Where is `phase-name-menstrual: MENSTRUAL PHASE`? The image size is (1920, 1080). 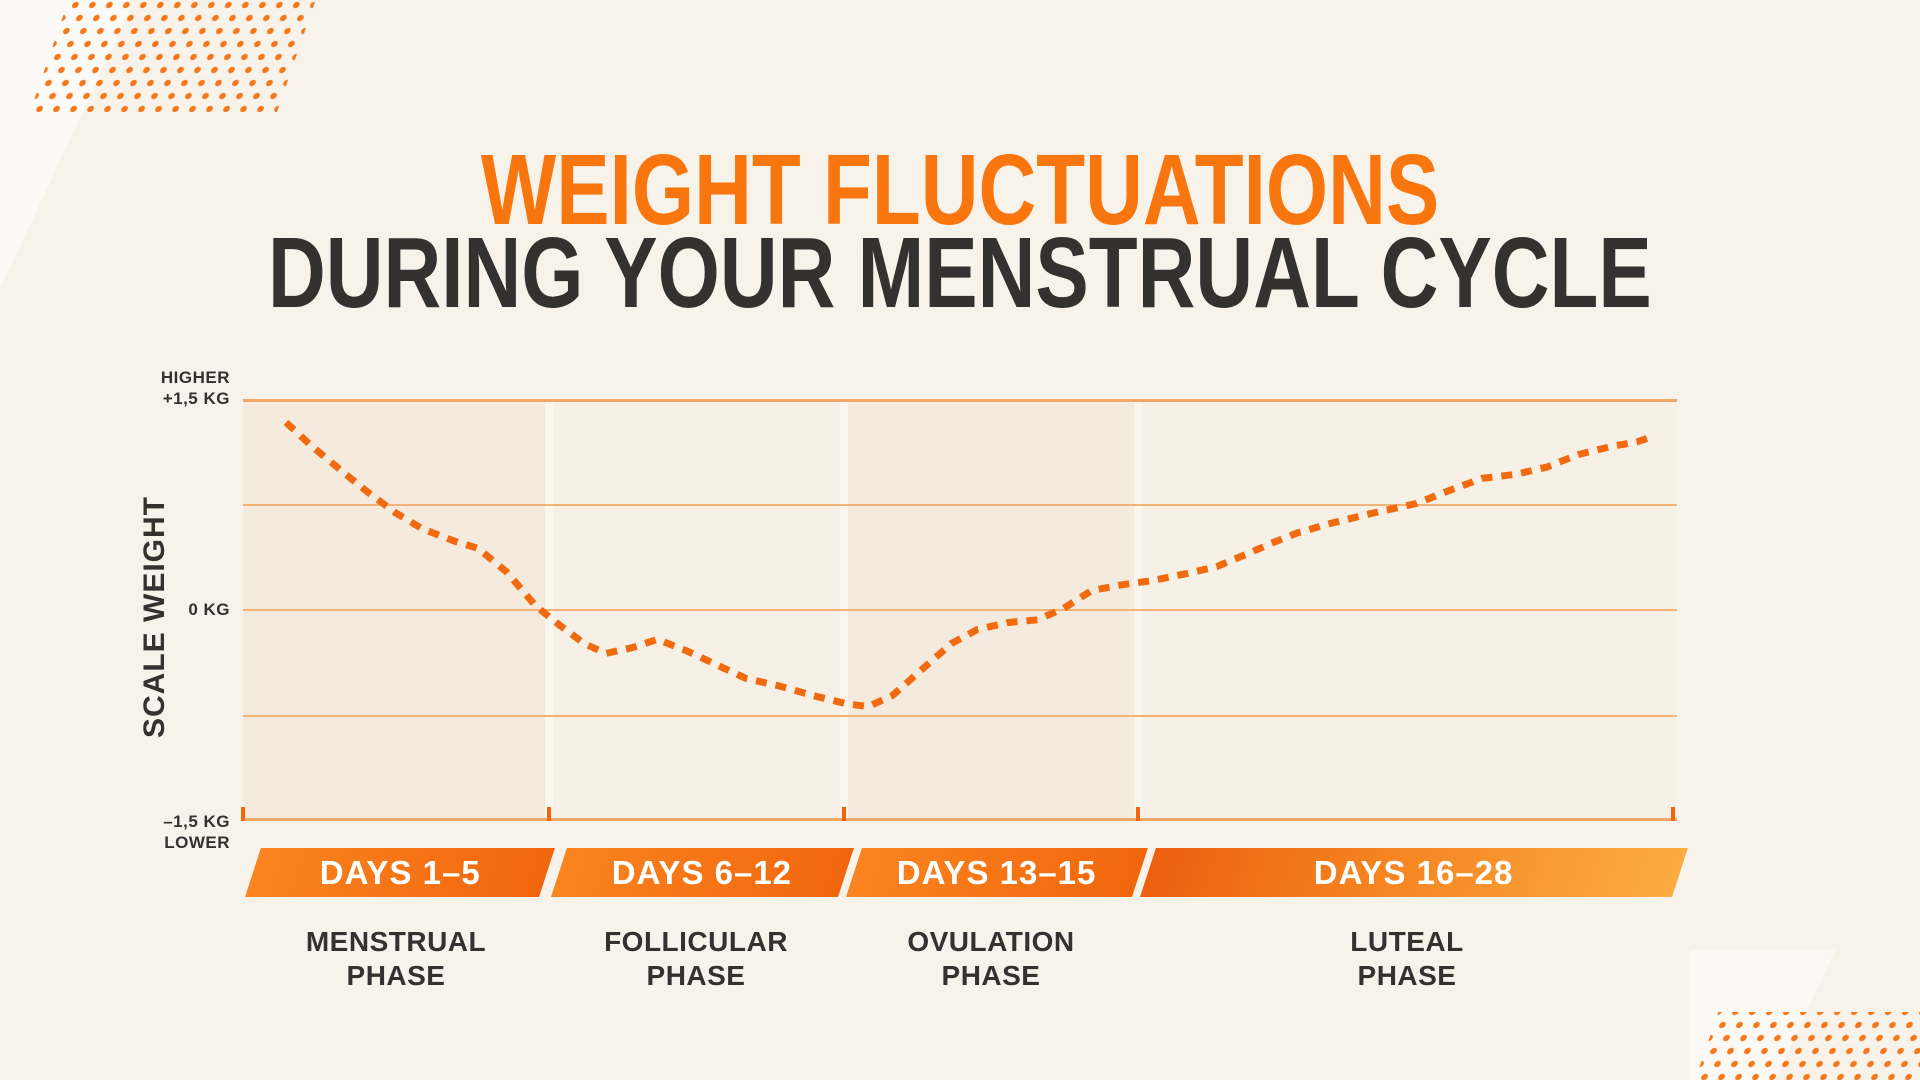
phase-name-menstrual: MENSTRUAL PHASE is located at coordinates (396, 959).